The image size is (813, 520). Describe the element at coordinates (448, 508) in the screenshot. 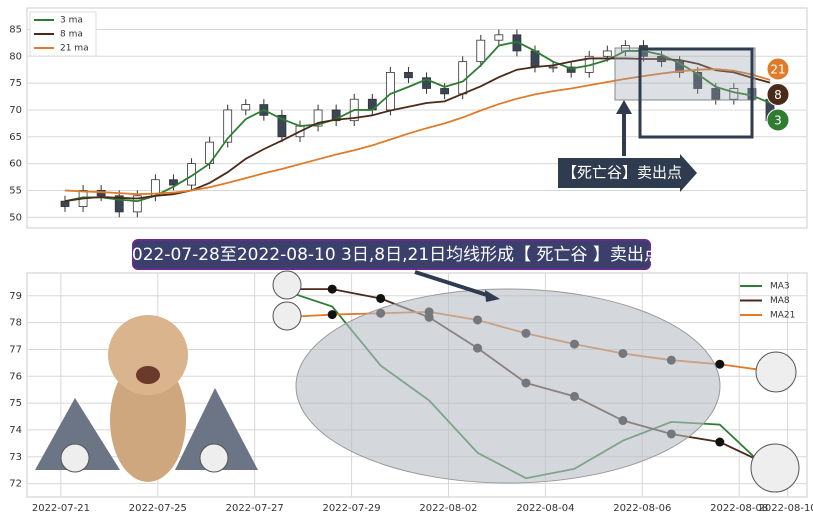

I see `x-tick-label: 2022-08-02` at that location.